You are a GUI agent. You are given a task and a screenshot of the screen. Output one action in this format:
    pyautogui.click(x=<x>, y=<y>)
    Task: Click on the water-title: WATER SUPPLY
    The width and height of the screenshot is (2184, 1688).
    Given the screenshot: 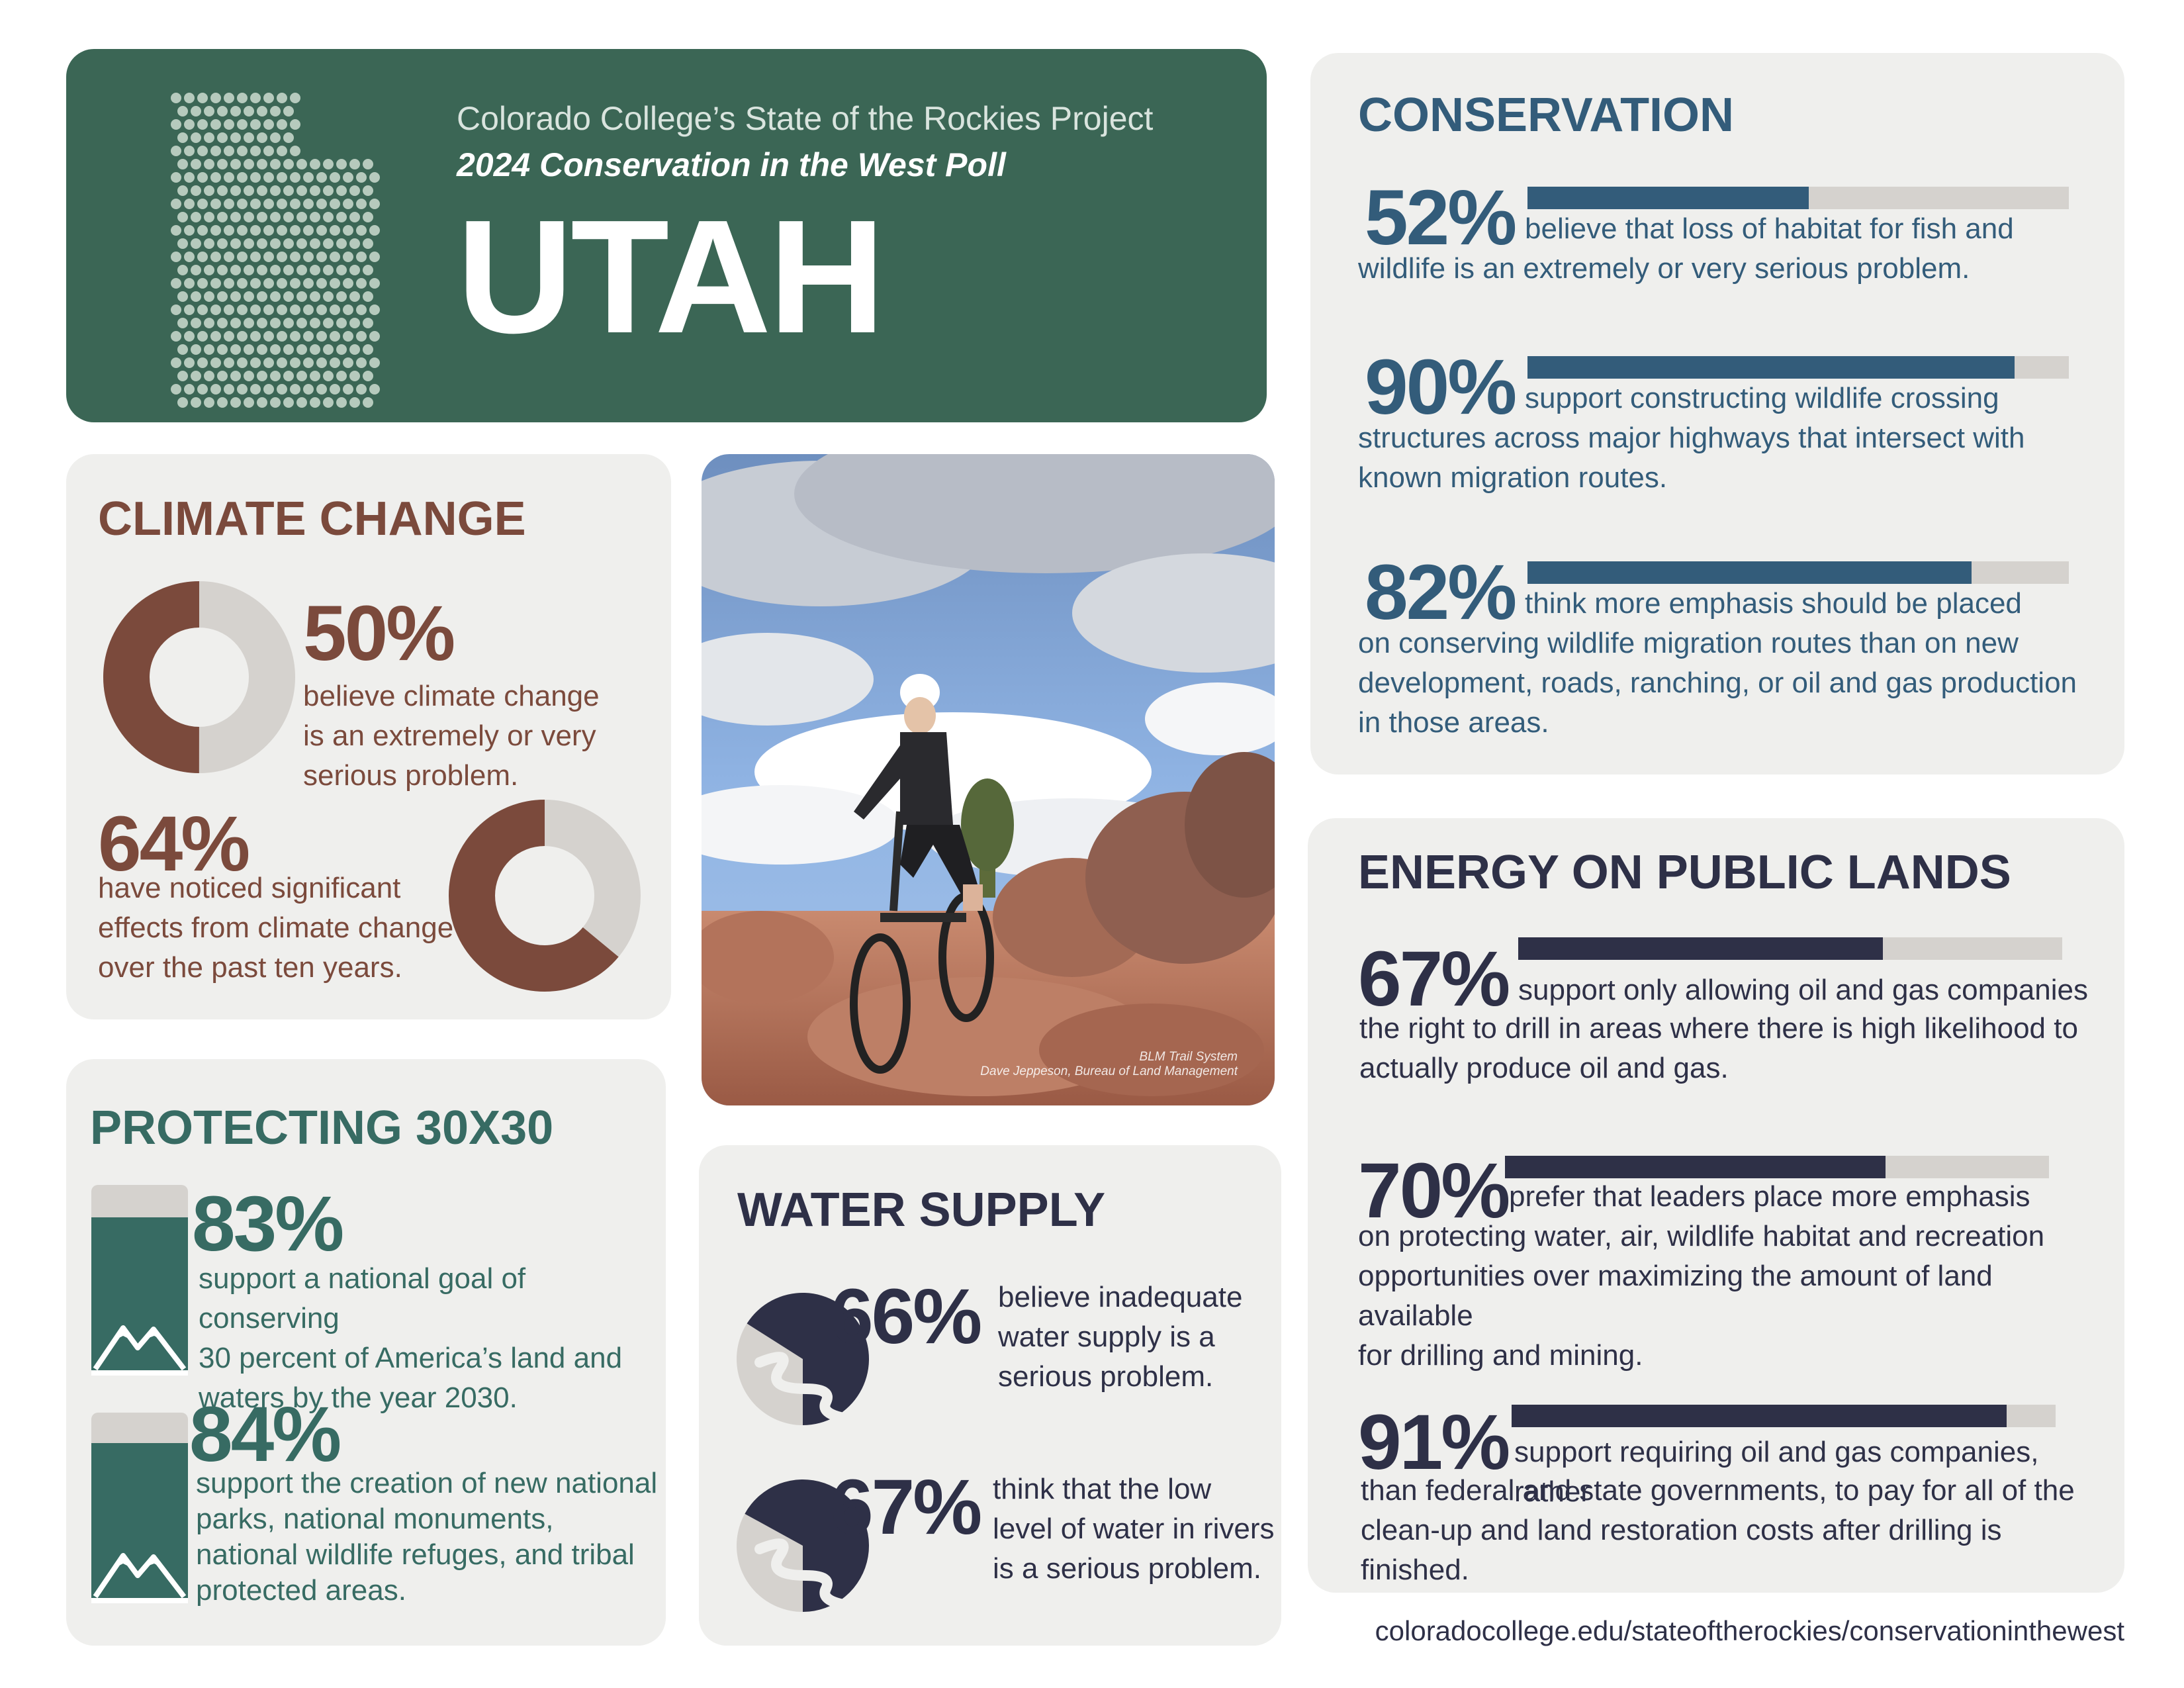 What is the action you would take?
    pyautogui.click(x=921, y=1210)
    